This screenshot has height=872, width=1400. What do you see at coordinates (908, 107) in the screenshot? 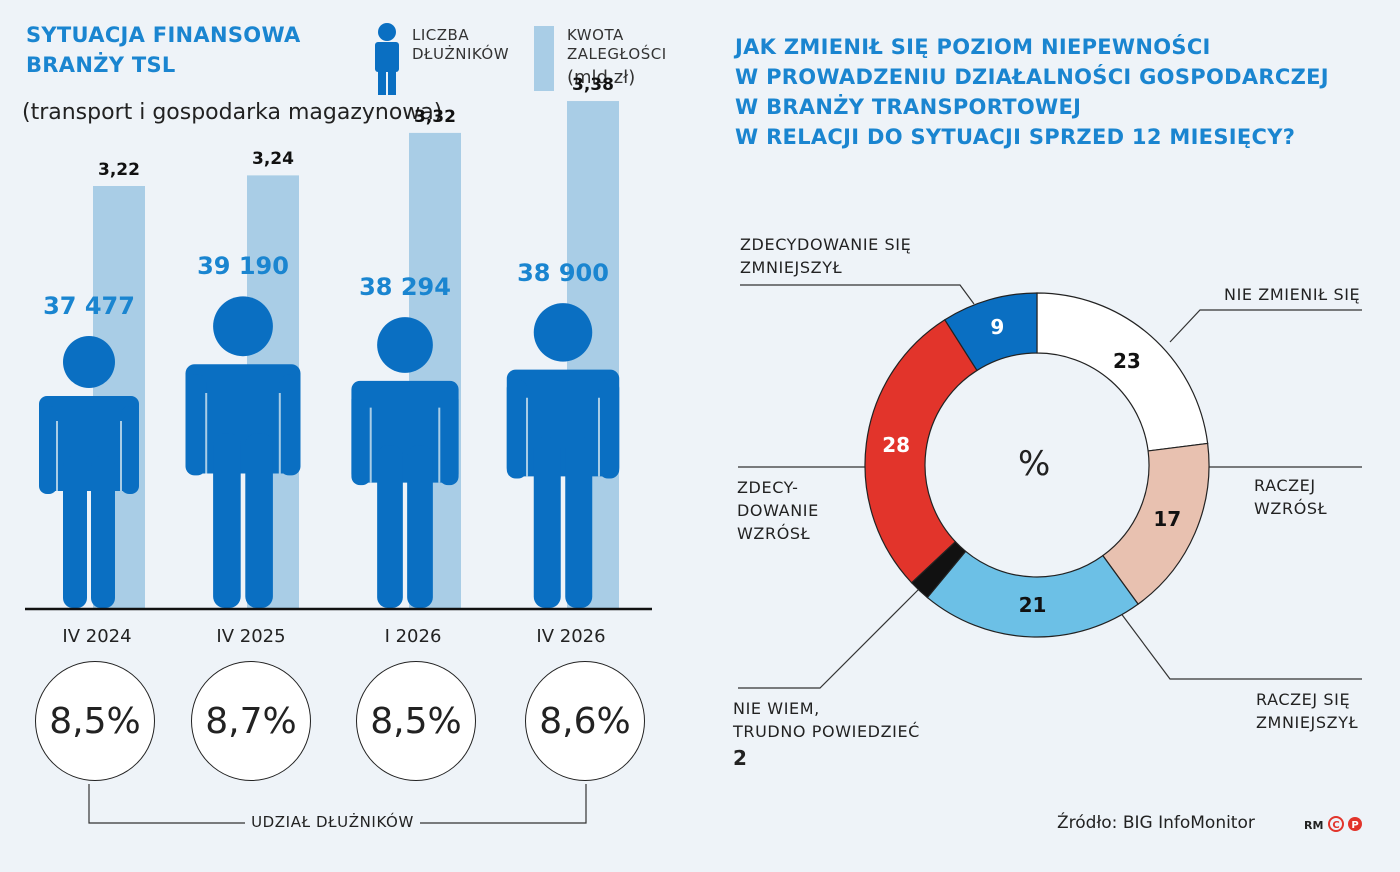
I see `right-title-line3: W BRANŻY TRANSPORTOWEJ` at bounding box center [908, 107].